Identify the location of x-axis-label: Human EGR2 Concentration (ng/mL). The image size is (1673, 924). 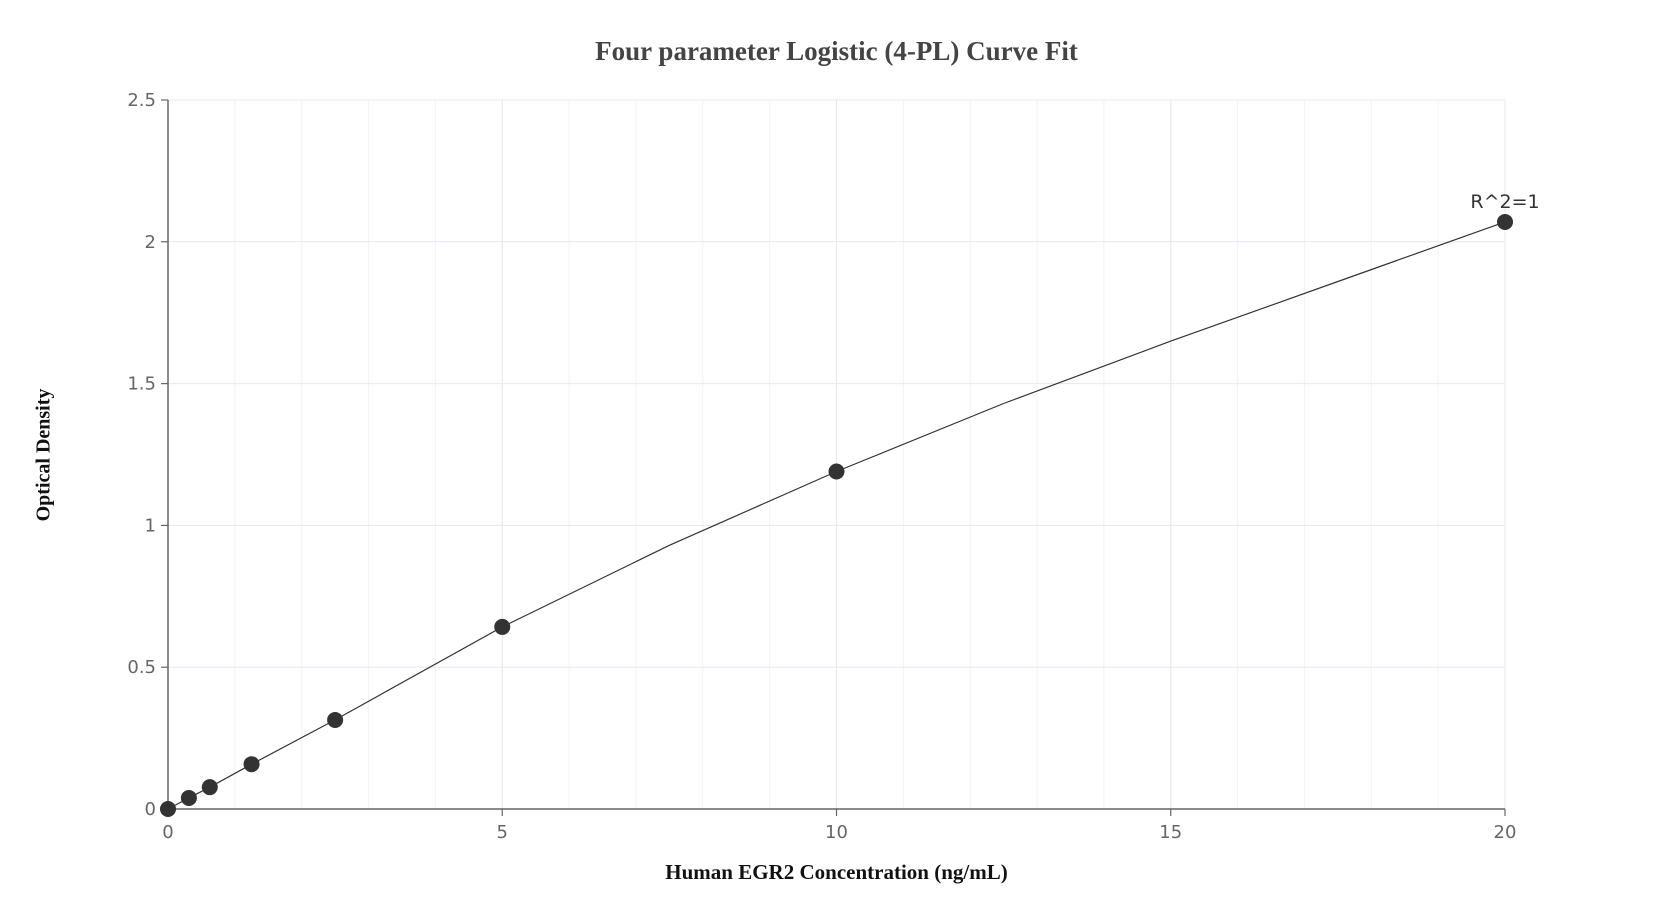
(836, 872).